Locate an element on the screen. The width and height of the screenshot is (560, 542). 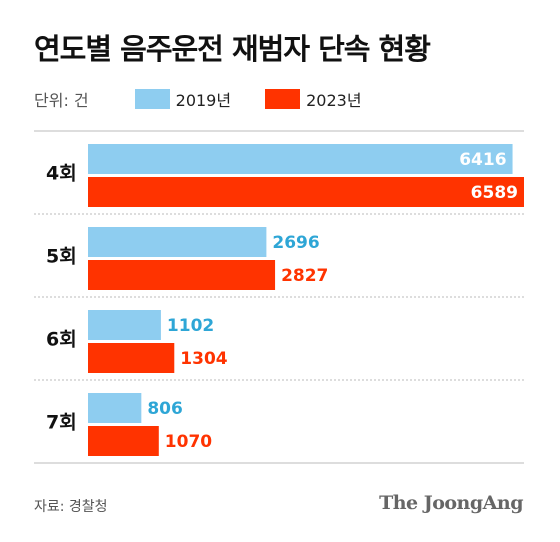
data-label-2023: 6589 is located at coordinates (494, 193).